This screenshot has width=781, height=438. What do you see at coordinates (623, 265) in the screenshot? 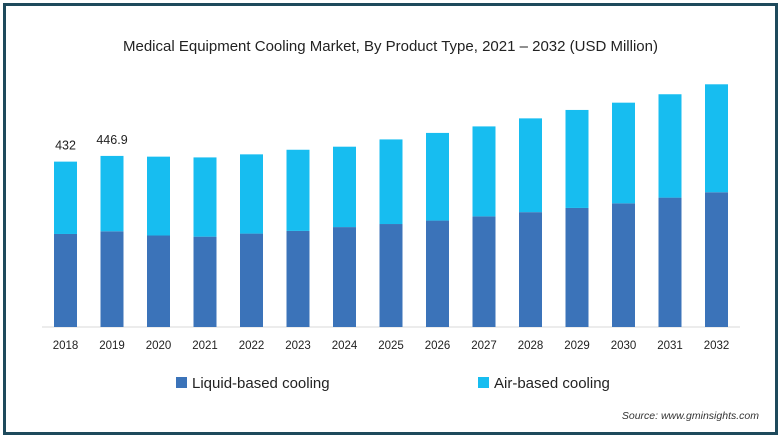
I see `bar-liquid-2030` at bounding box center [623, 265].